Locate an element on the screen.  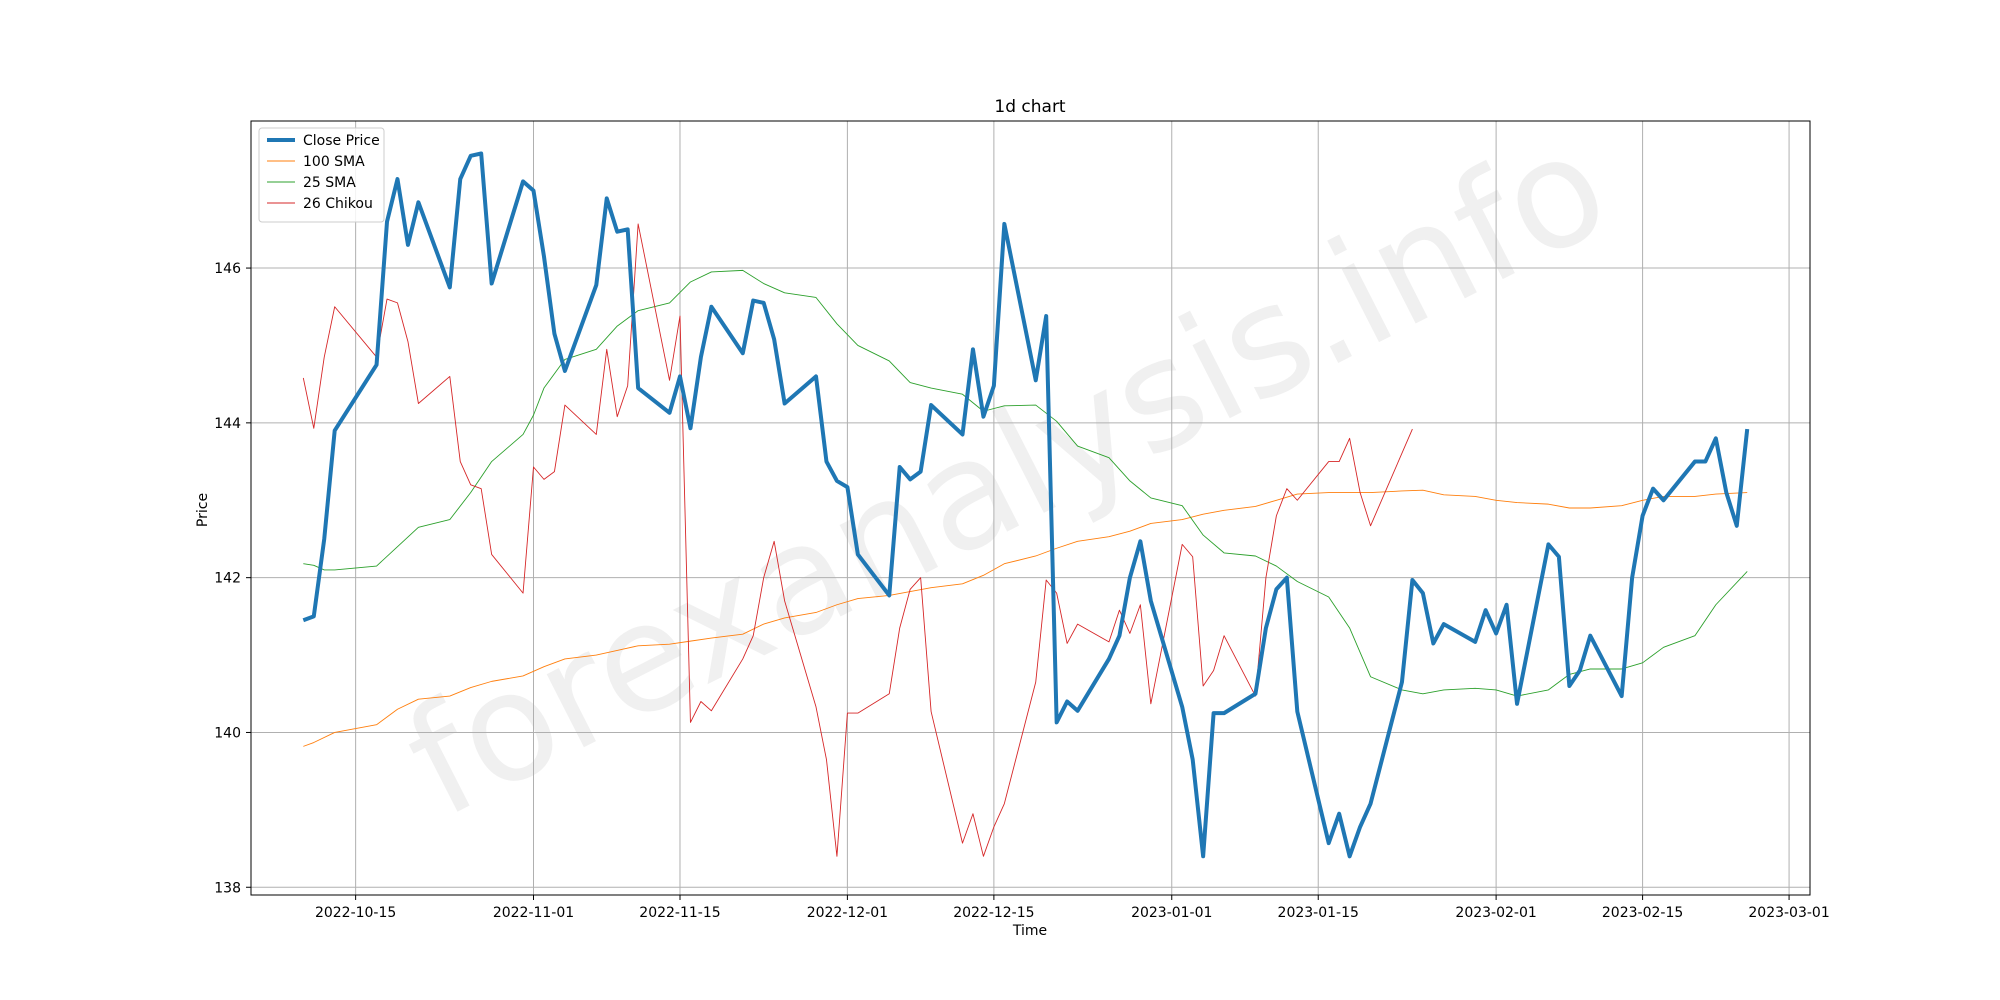
x-tick-label: 2022-11-15 is located at coordinates (679, 913).